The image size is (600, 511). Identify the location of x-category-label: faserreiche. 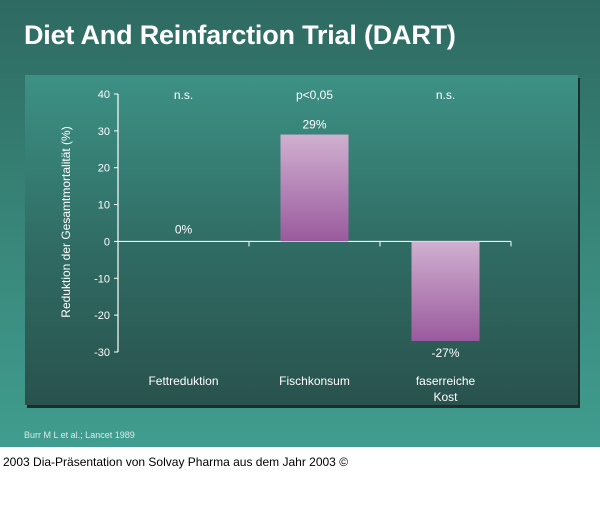
(446, 381).